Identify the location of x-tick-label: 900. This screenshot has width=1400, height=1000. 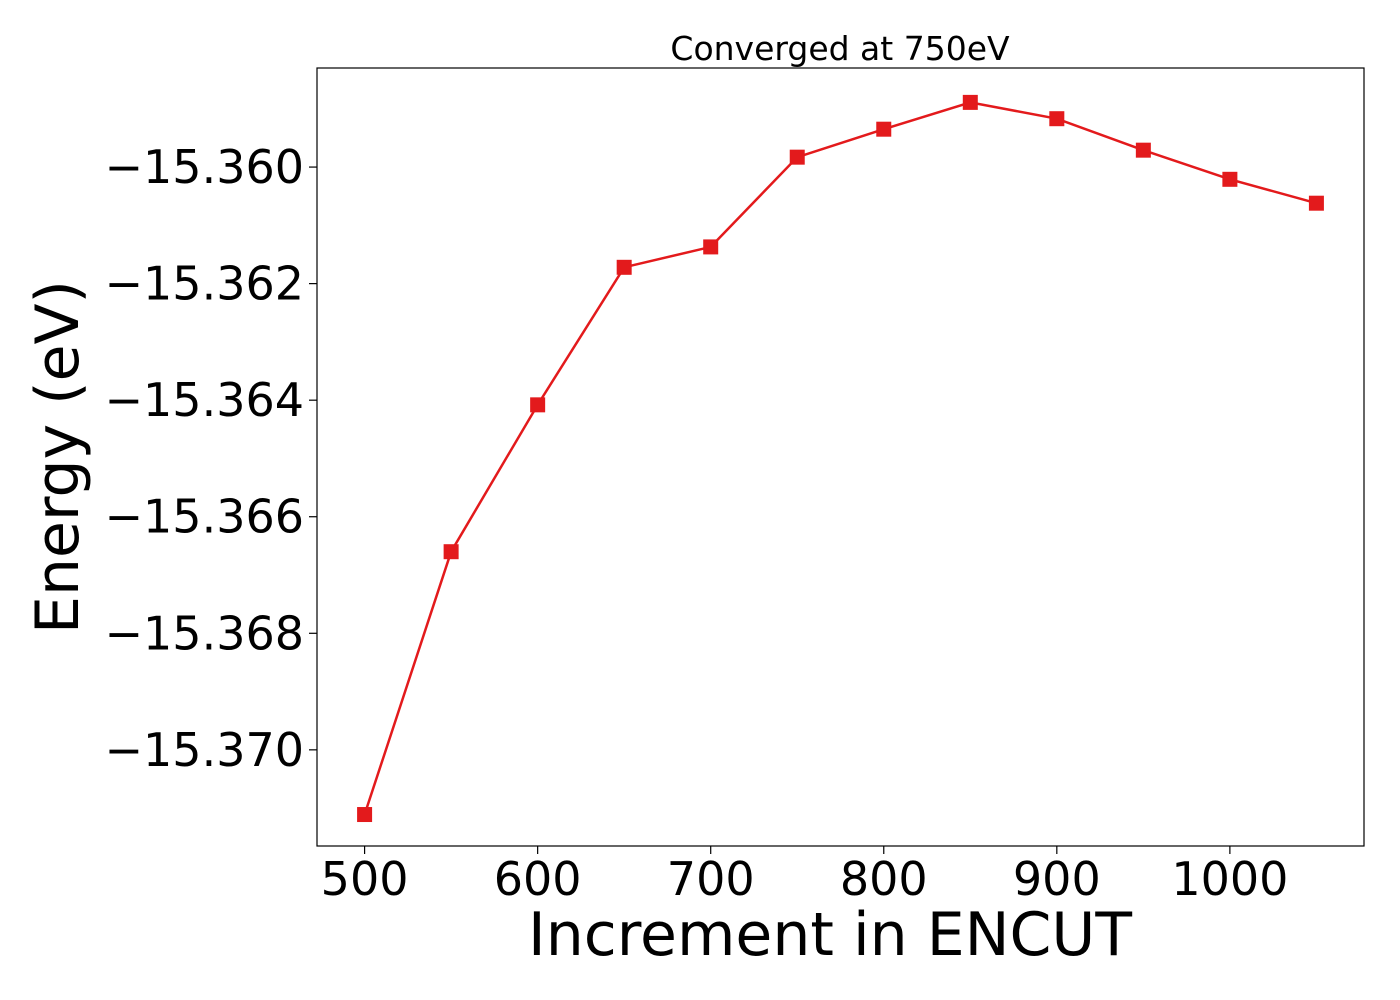
(1057, 879).